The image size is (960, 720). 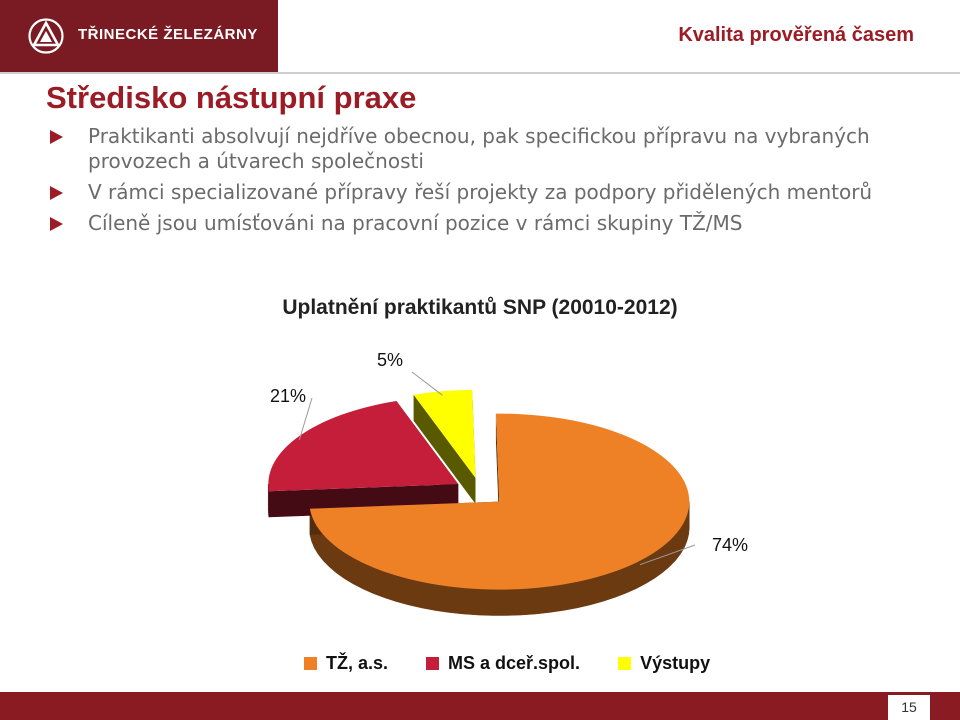 I want to click on data-label: 5%, so click(x=390, y=360).